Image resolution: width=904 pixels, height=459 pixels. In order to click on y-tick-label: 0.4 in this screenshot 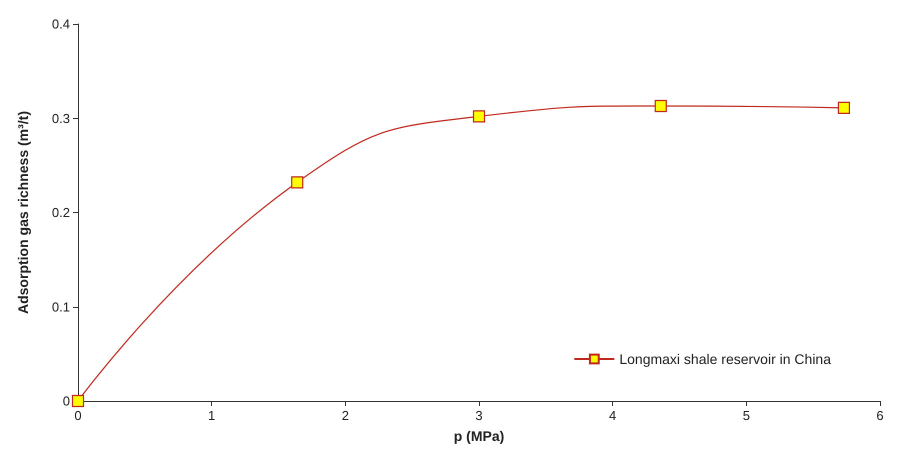, I will do `click(61, 24)`.